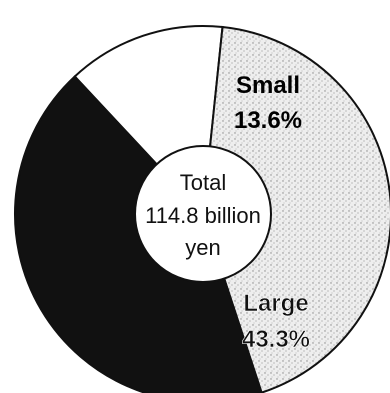 The height and width of the screenshot is (393, 390). Describe the element at coordinates (275, 303) in the screenshot. I see `slice-label-large: Large` at that location.